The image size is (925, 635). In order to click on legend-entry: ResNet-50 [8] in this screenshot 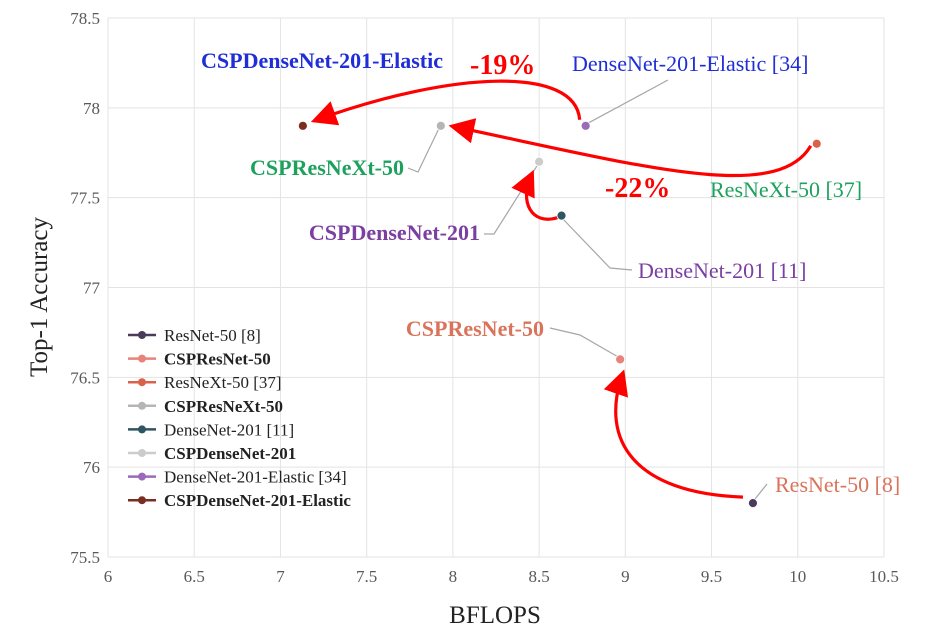, I will do `click(212, 335)`.